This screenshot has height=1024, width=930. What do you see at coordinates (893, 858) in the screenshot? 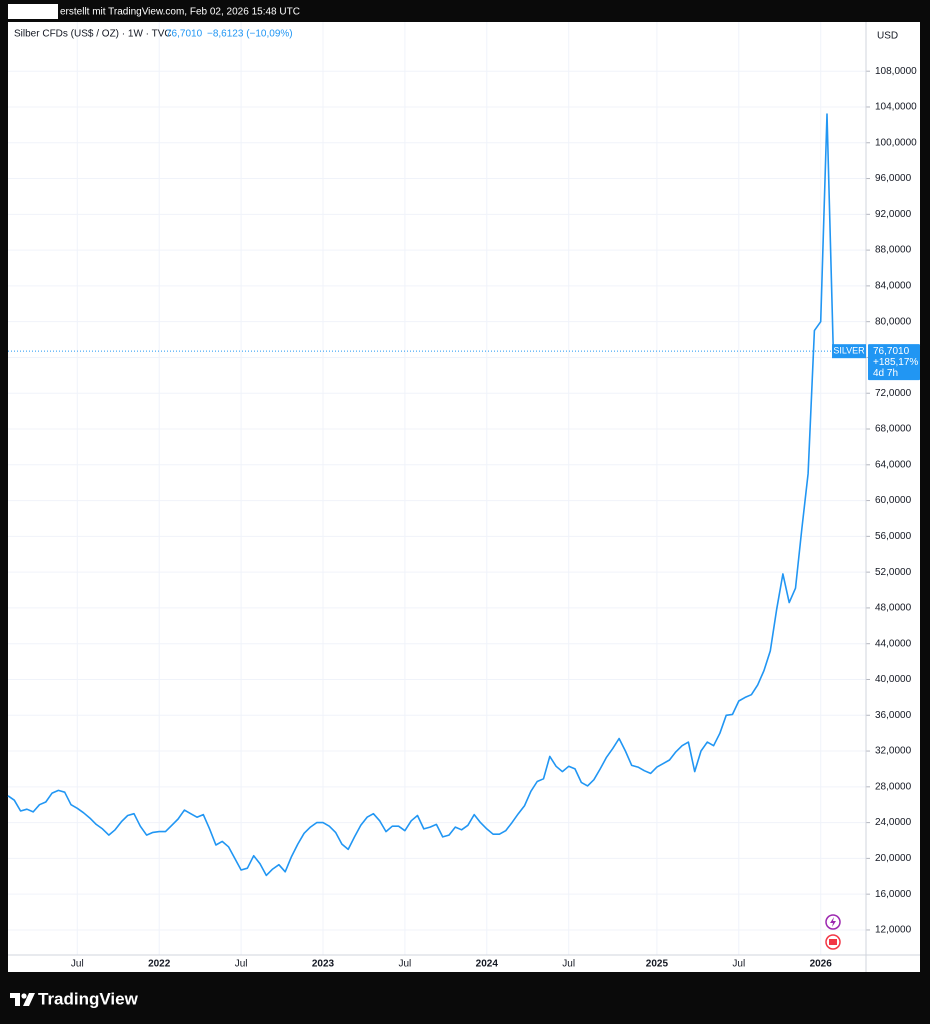
I see `y-tick-label: 20,0000` at bounding box center [893, 858].